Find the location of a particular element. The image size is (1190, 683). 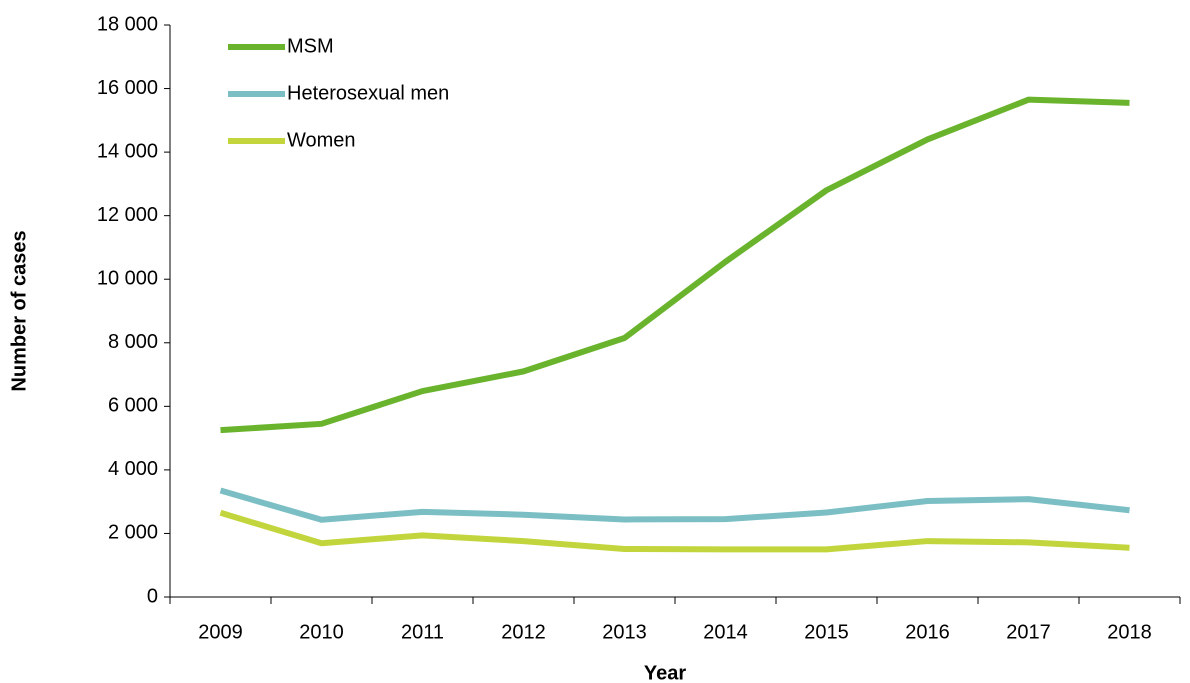

x-tick-label: 2012 is located at coordinates (523, 632).